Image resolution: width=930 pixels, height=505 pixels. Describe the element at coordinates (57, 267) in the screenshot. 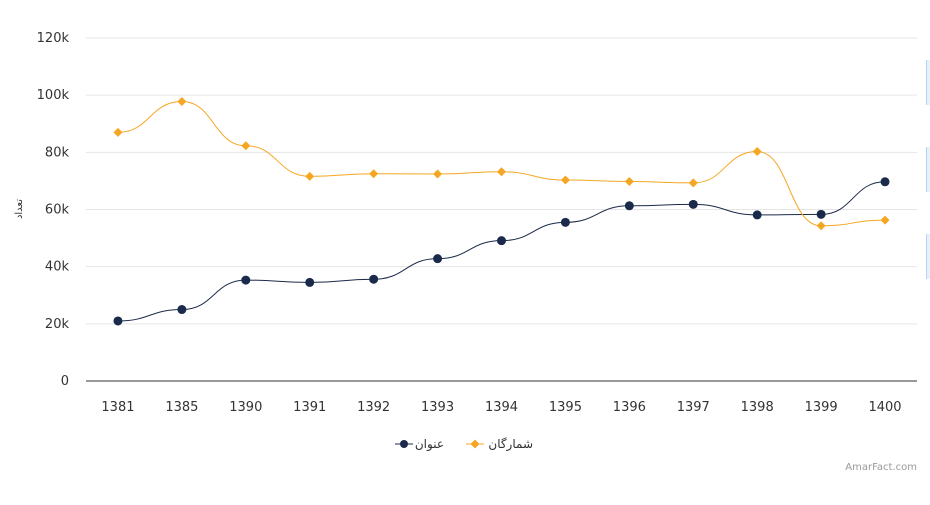

I see `y-tick-label: 40k` at that location.